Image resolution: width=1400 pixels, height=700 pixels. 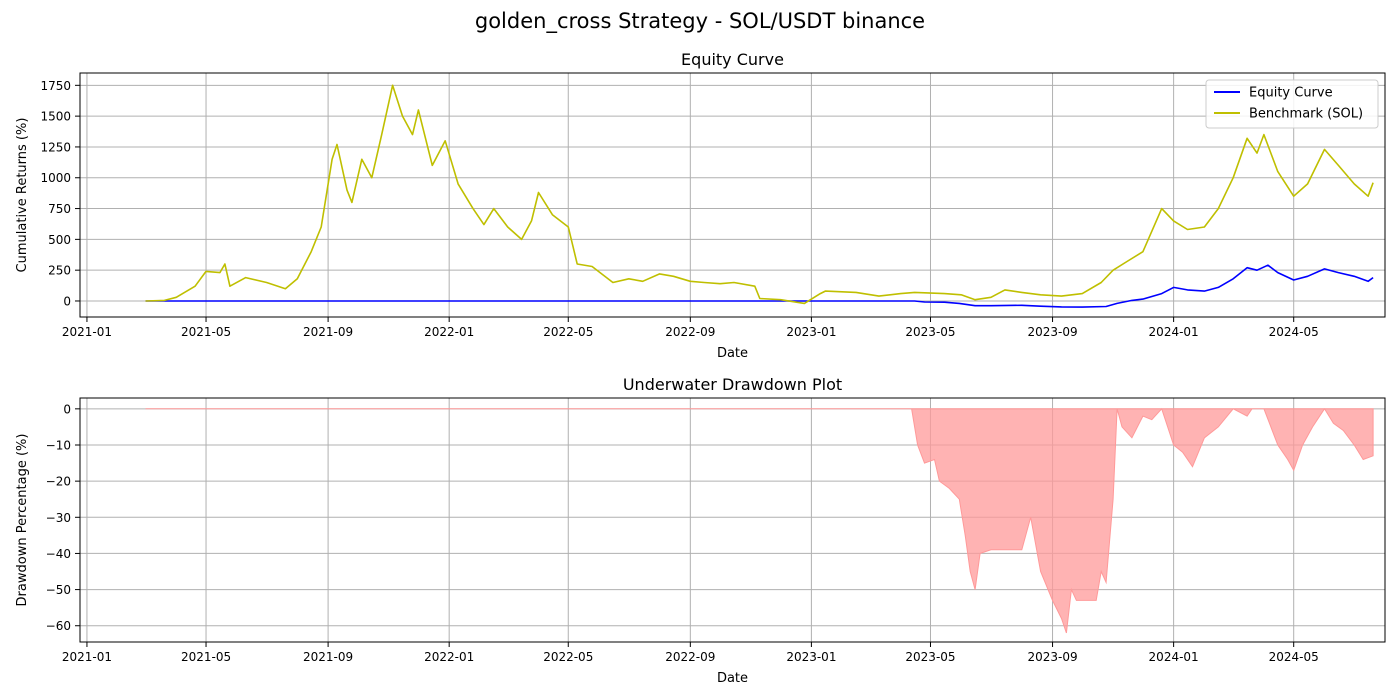 What do you see at coordinates (59, 240) in the screenshot?
I see `y-tick-label: 500` at bounding box center [59, 240].